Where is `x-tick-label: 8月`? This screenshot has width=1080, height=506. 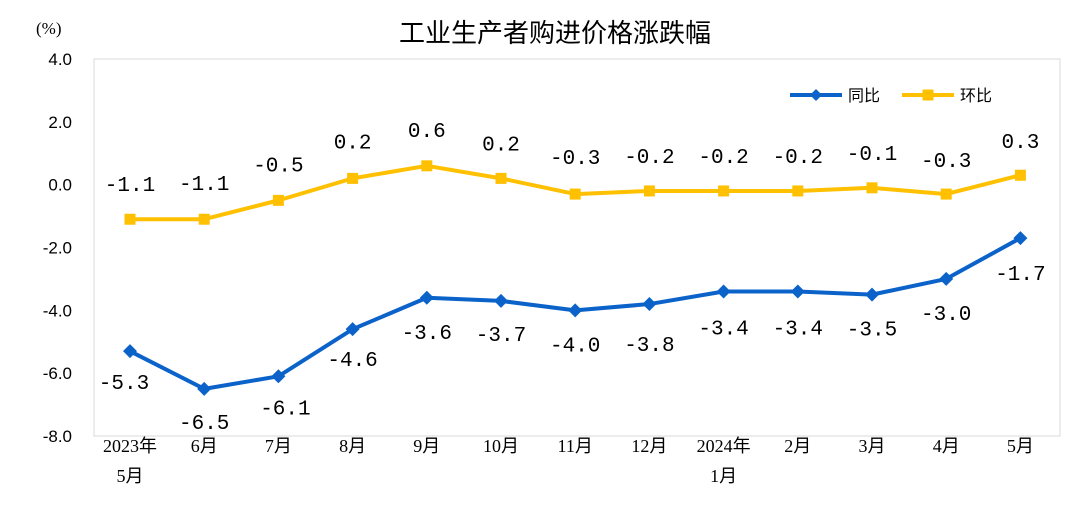 x-tick-label: 8月 is located at coordinates (352, 446).